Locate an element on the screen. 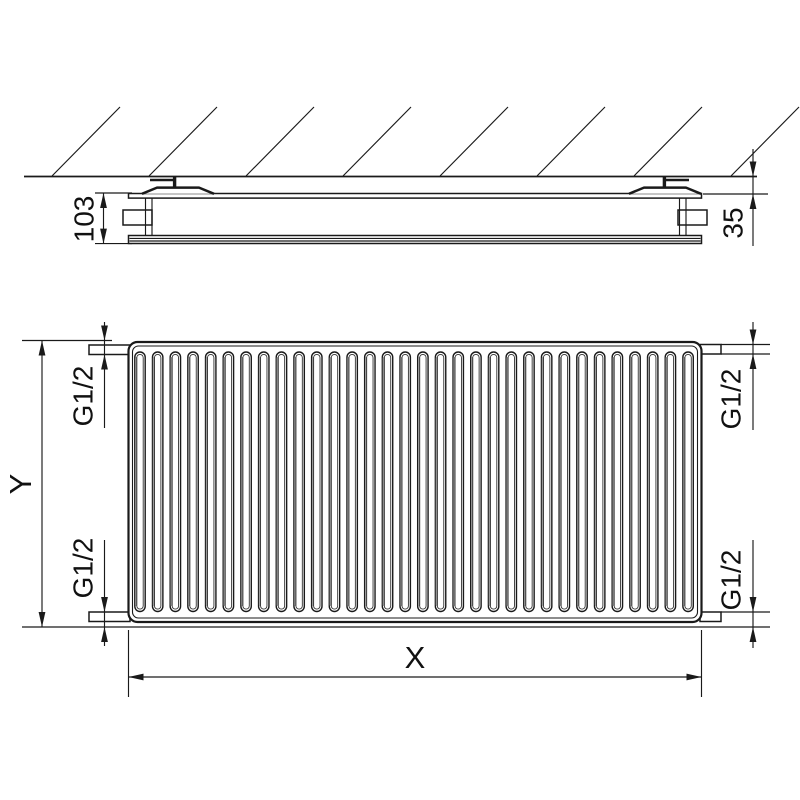 The height and width of the screenshot is (800, 800). connection-label-bottom-left: G1/2 is located at coordinates (83, 568).